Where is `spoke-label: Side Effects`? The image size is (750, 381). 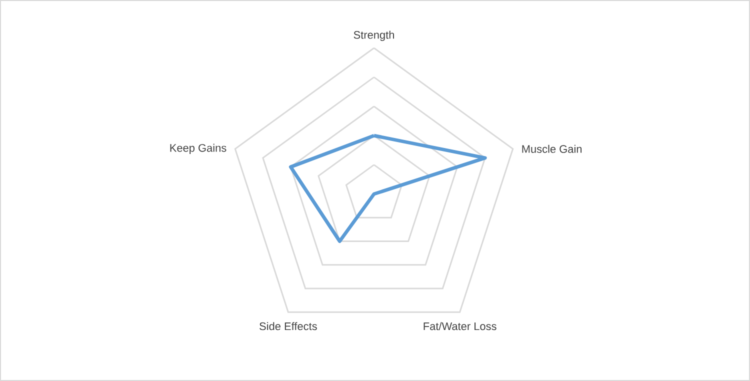
spoke-label: Side Effects is located at coordinates (288, 326).